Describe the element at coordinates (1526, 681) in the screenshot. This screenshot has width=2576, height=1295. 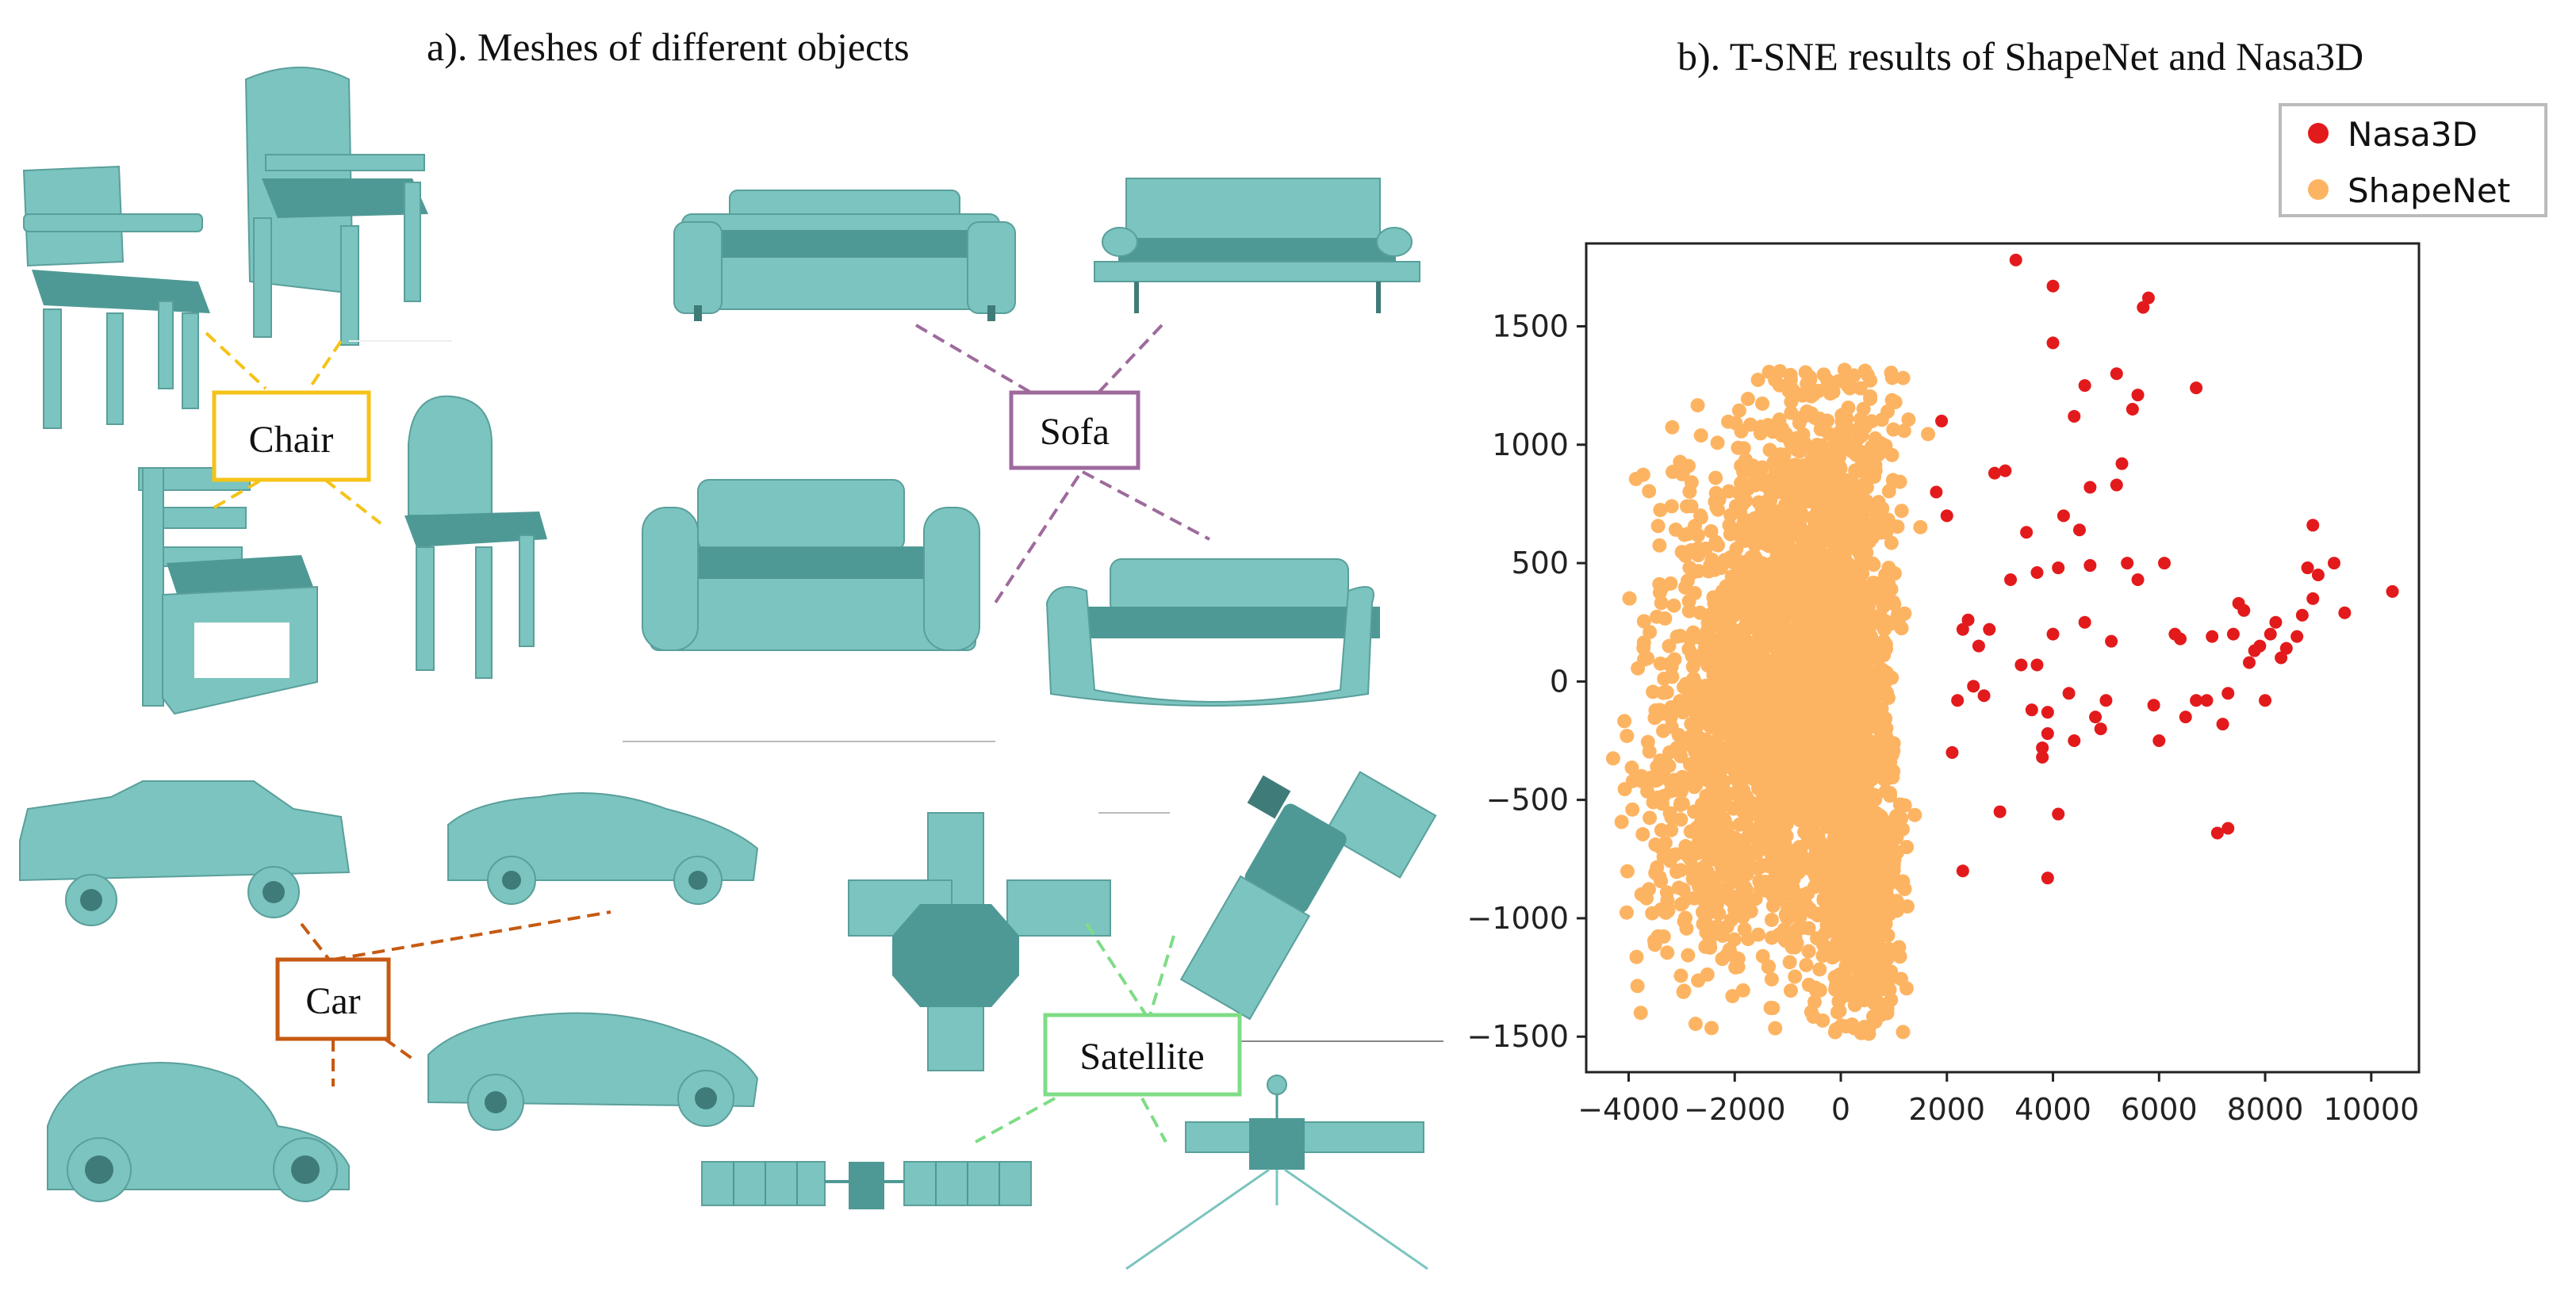
I see `y-axis: −1500 −1000 −500 0 500 1000 1500` at that location.